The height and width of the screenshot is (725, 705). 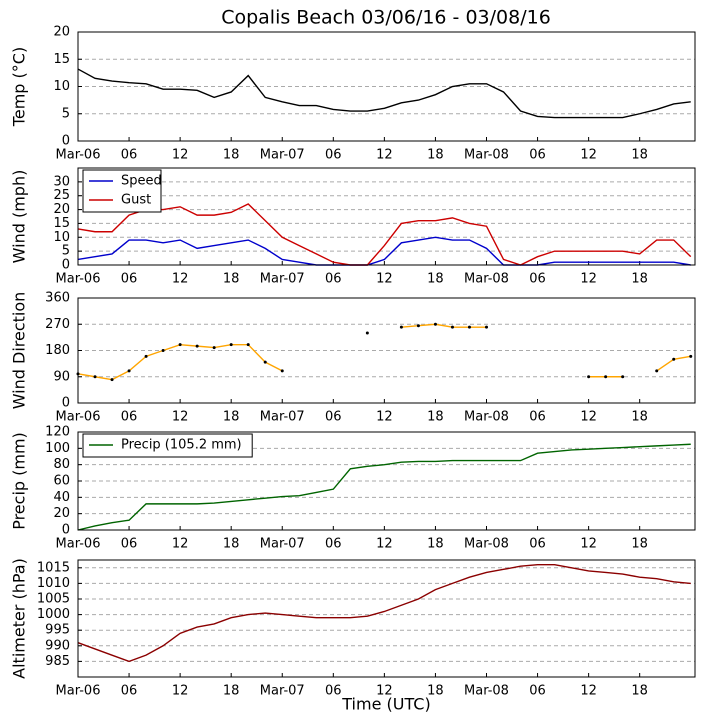 What do you see at coordinates (53, 567) in the screenshot?
I see `y-tick-label: 1015` at bounding box center [53, 567].